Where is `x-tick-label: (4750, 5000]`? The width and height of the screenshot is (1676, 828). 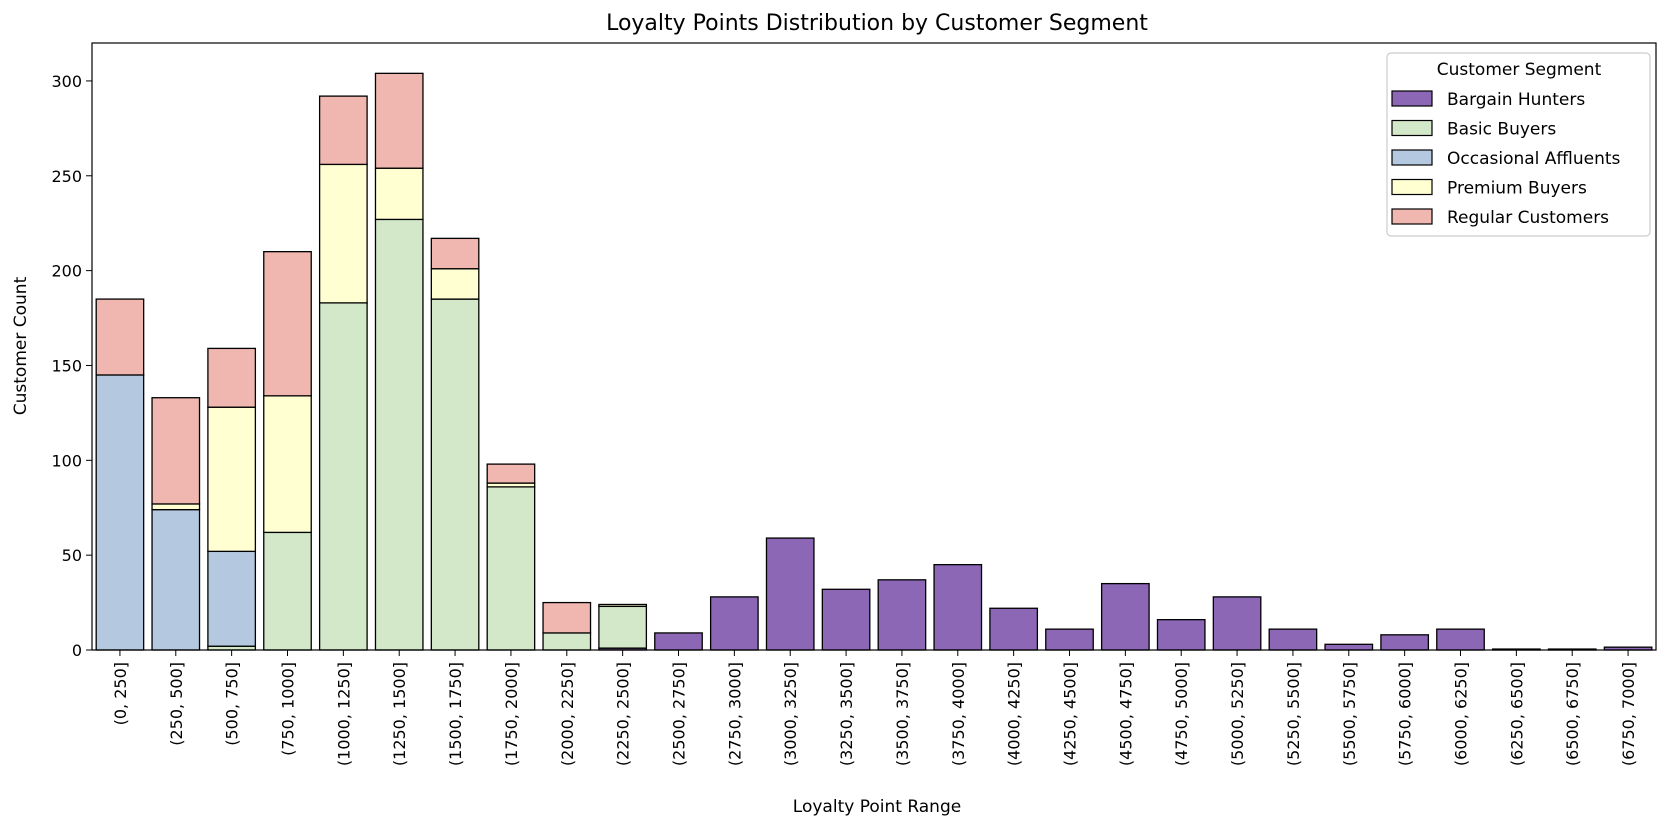 x-tick-label: (4750, 5000] is located at coordinates (1181, 714).